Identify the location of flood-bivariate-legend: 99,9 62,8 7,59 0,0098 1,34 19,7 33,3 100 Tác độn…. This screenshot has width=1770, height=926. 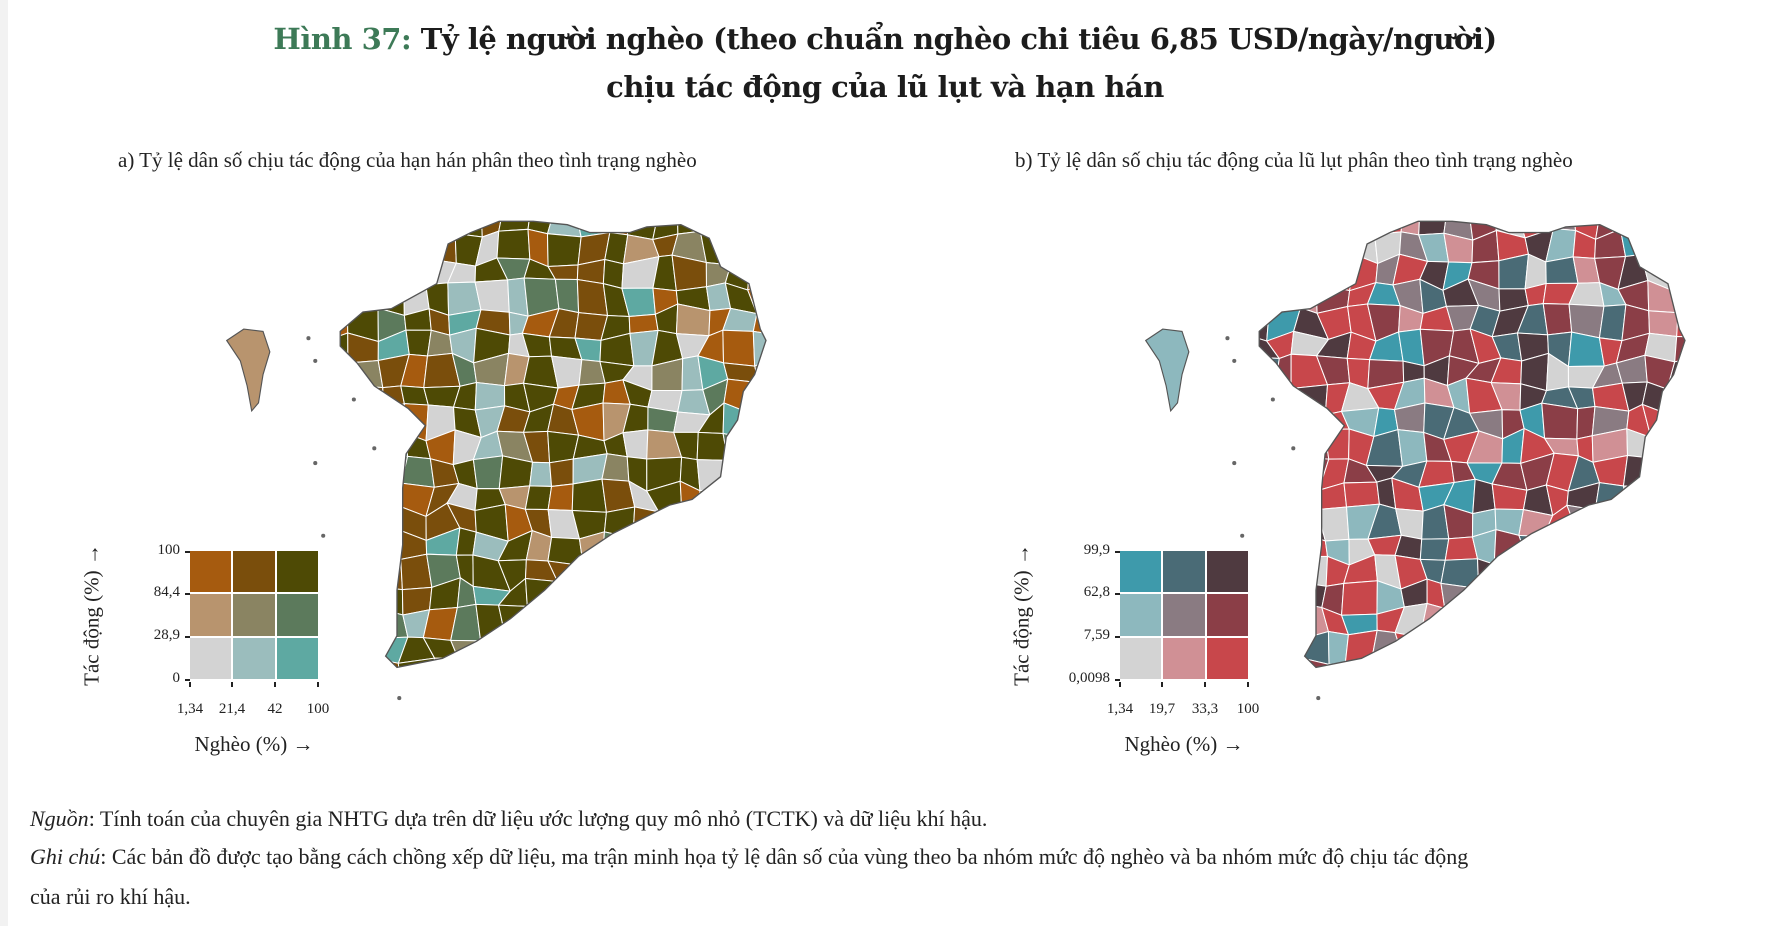
(1170, 676).